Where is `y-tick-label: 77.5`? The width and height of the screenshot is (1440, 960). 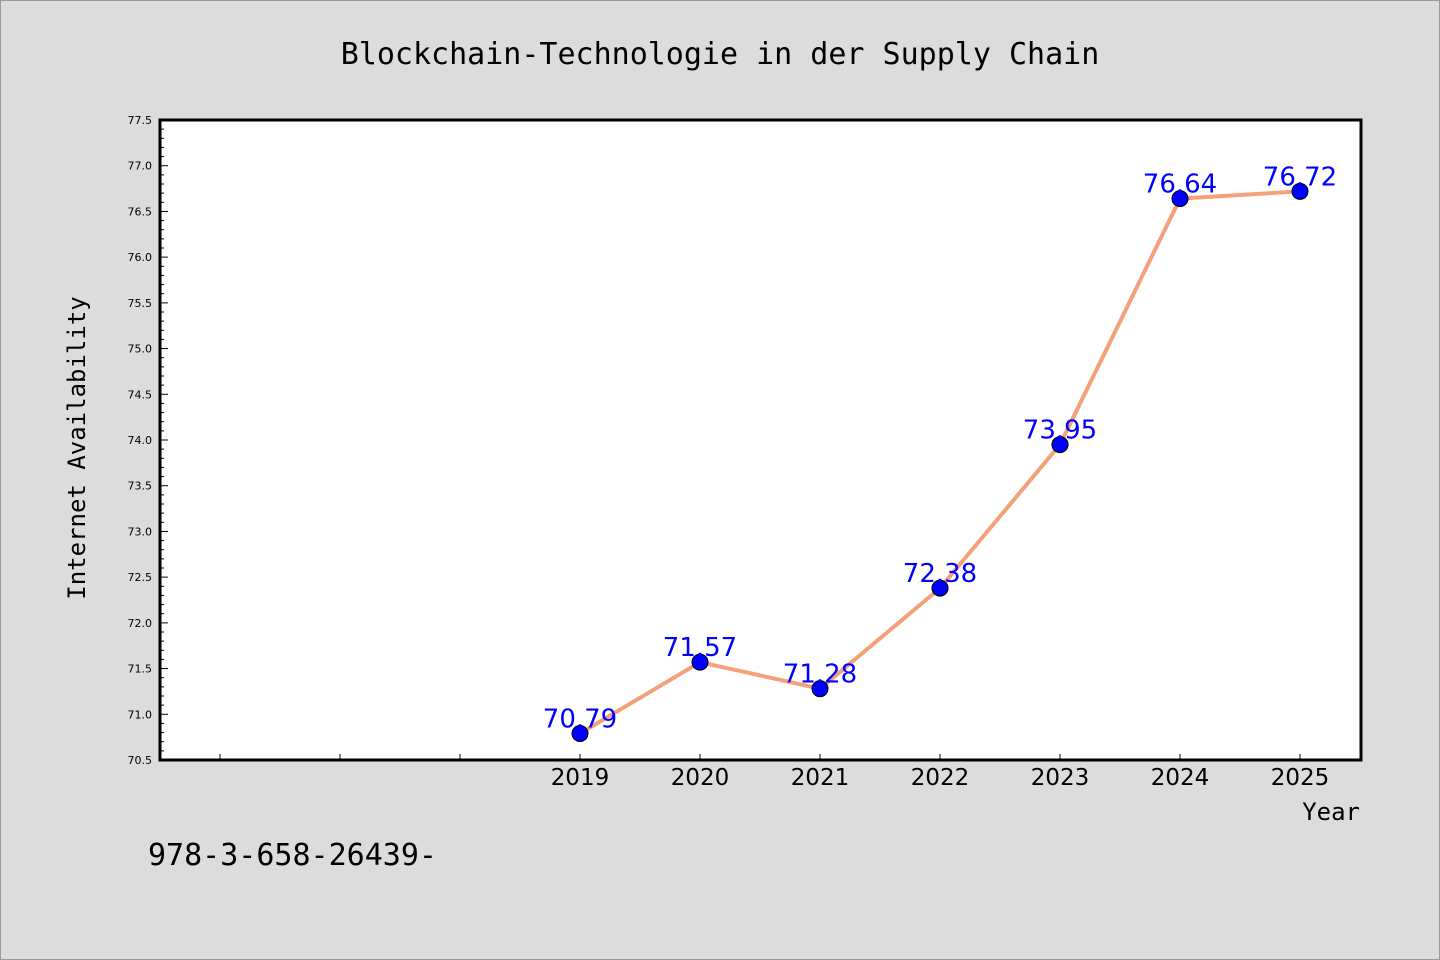
y-tick-label: 77.5 is located at coordinates (140, 120).